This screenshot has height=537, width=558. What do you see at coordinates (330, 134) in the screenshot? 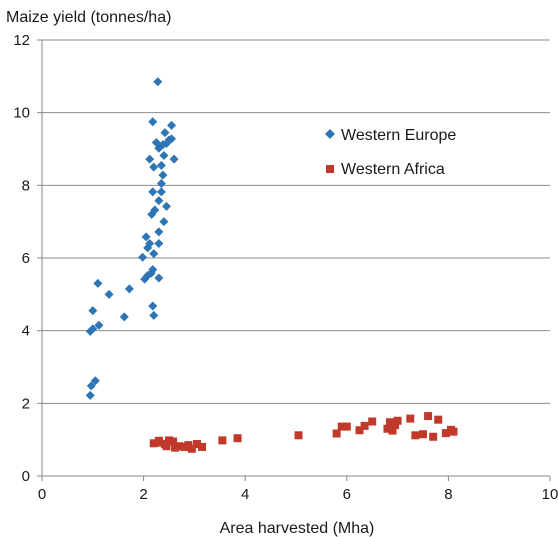
I see `legend-marker-western-europe` at bounding box center [330, 134].